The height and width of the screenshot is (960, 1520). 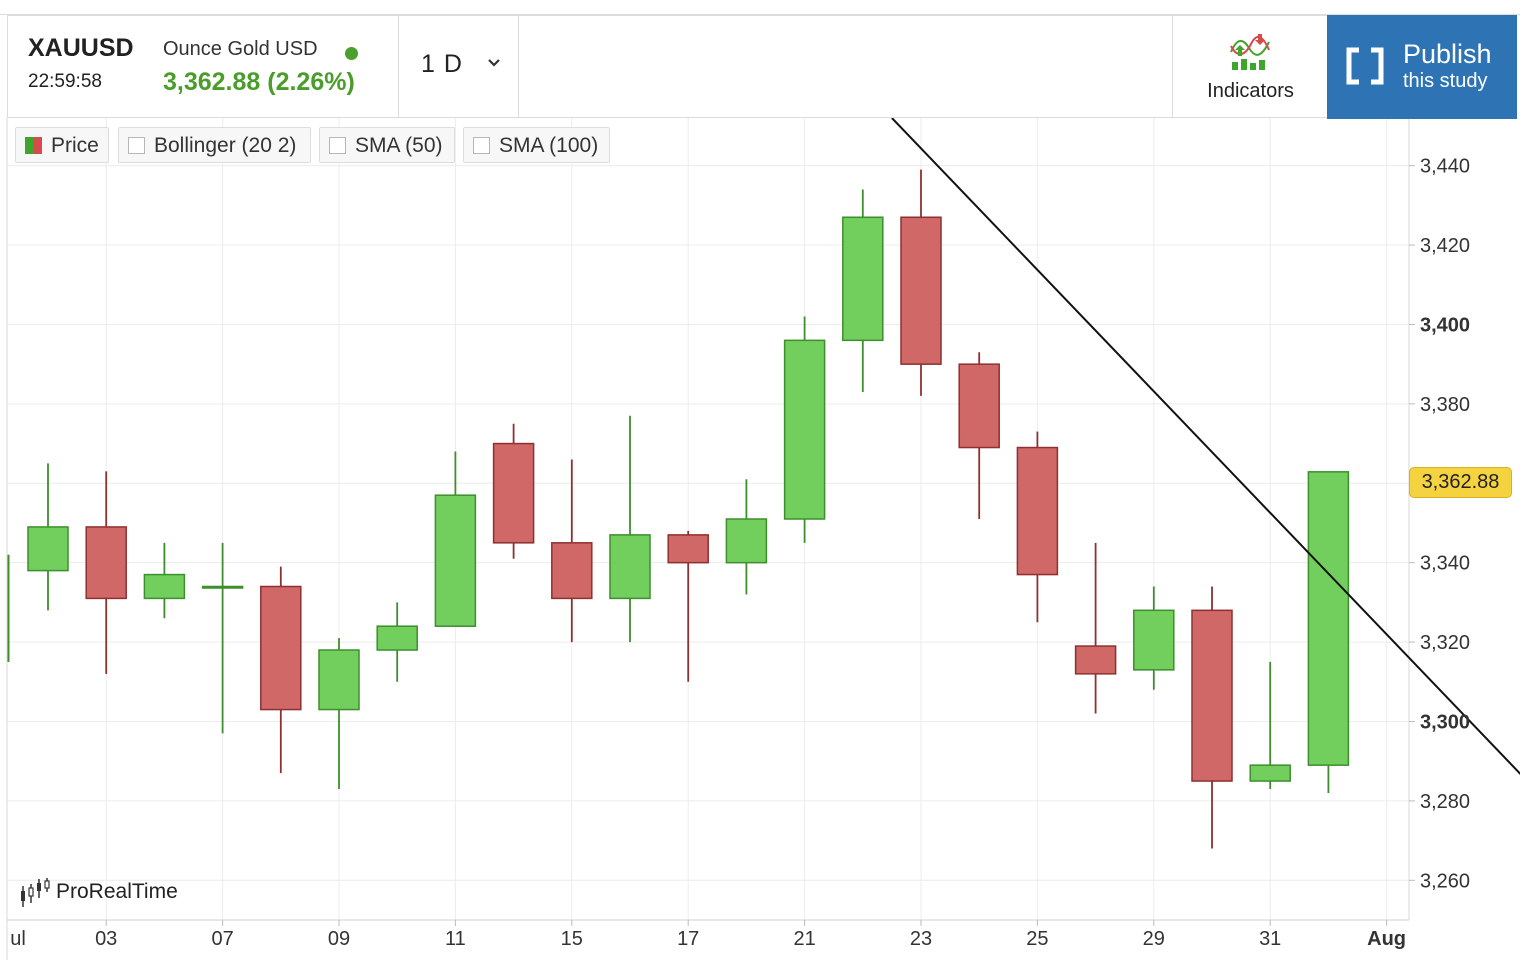 I want to click on legend-item-bollinger: Bollinger (20 2), so click(x=214, y=145).